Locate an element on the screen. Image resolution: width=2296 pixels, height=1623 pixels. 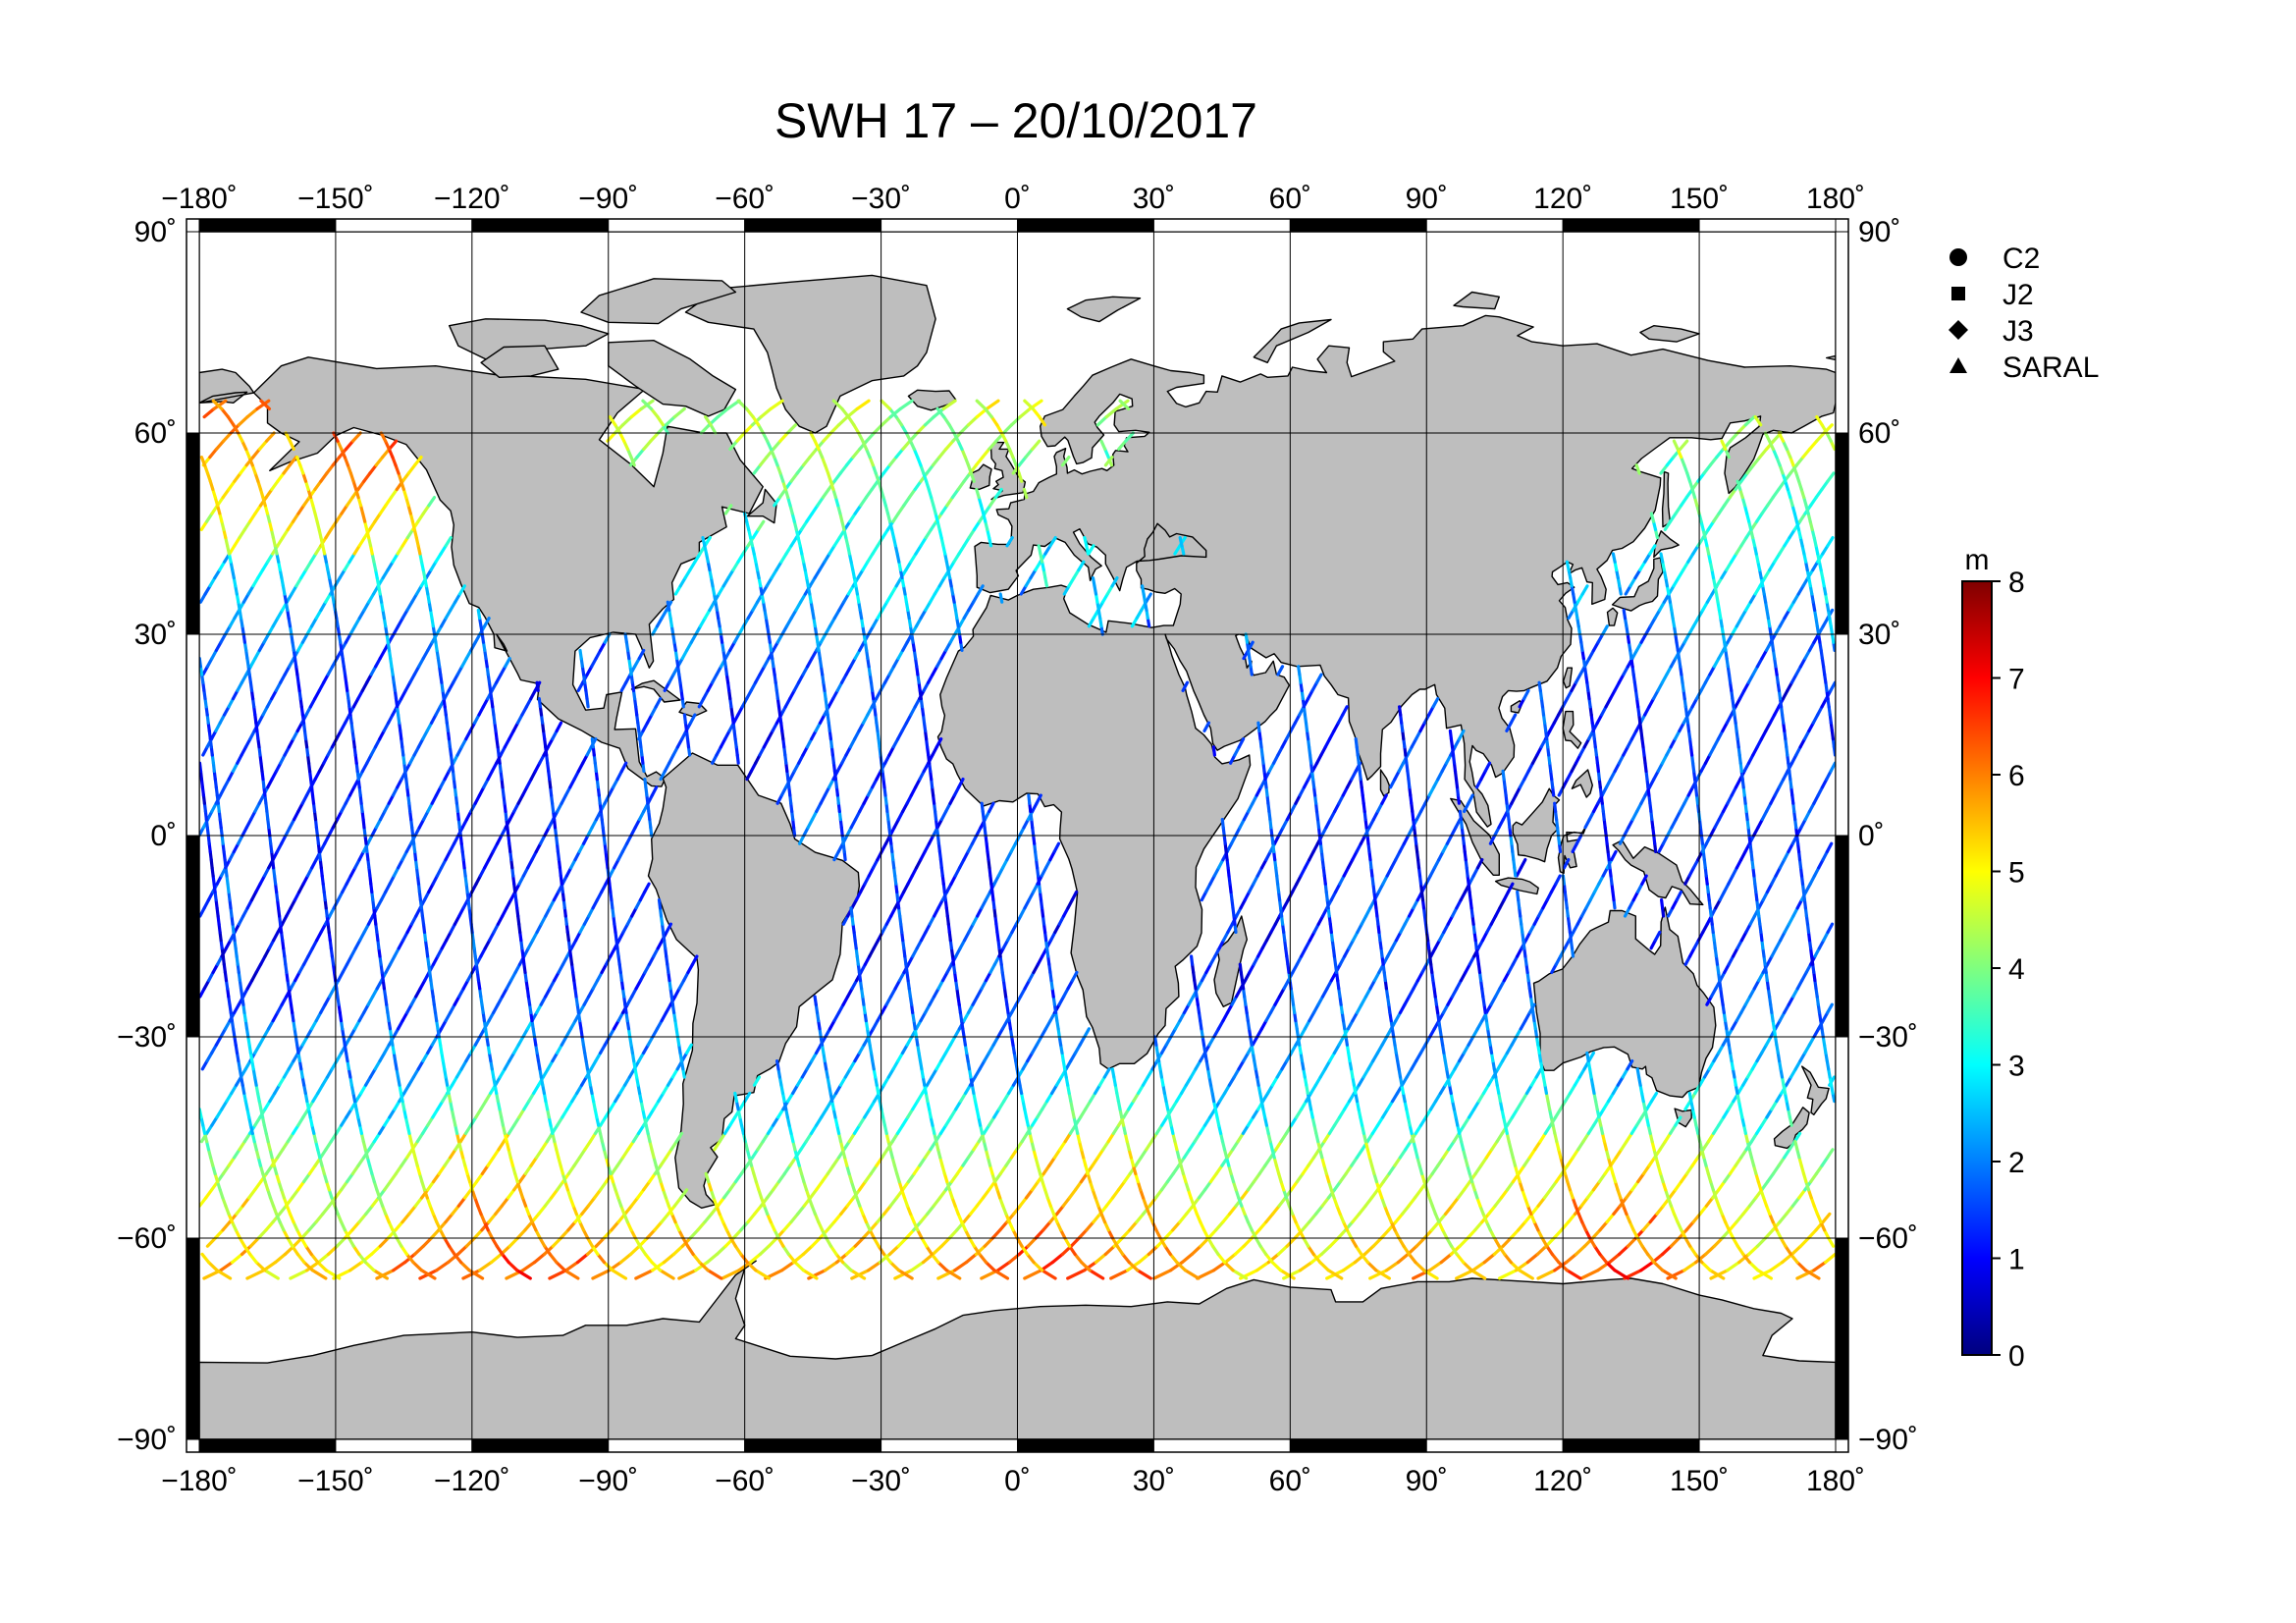
land-greenland is located at coordinates (810, 354).